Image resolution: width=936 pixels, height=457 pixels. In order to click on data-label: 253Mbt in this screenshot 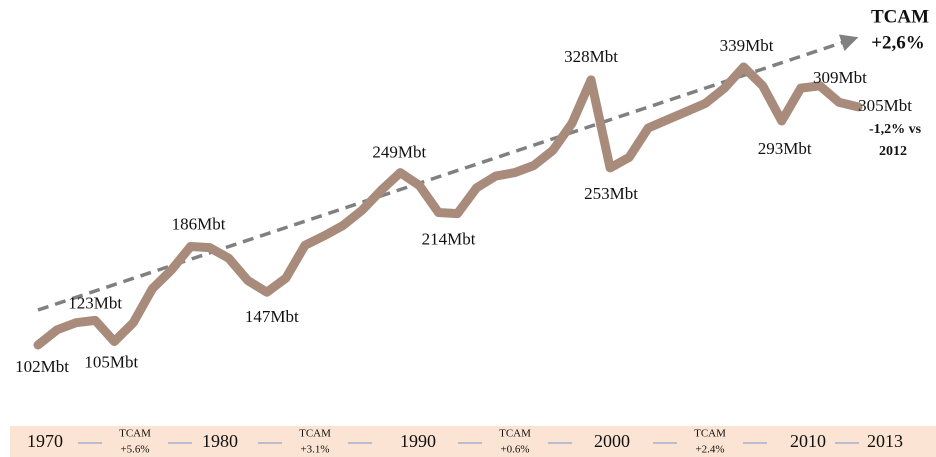, I will do `click(611, 193)`.